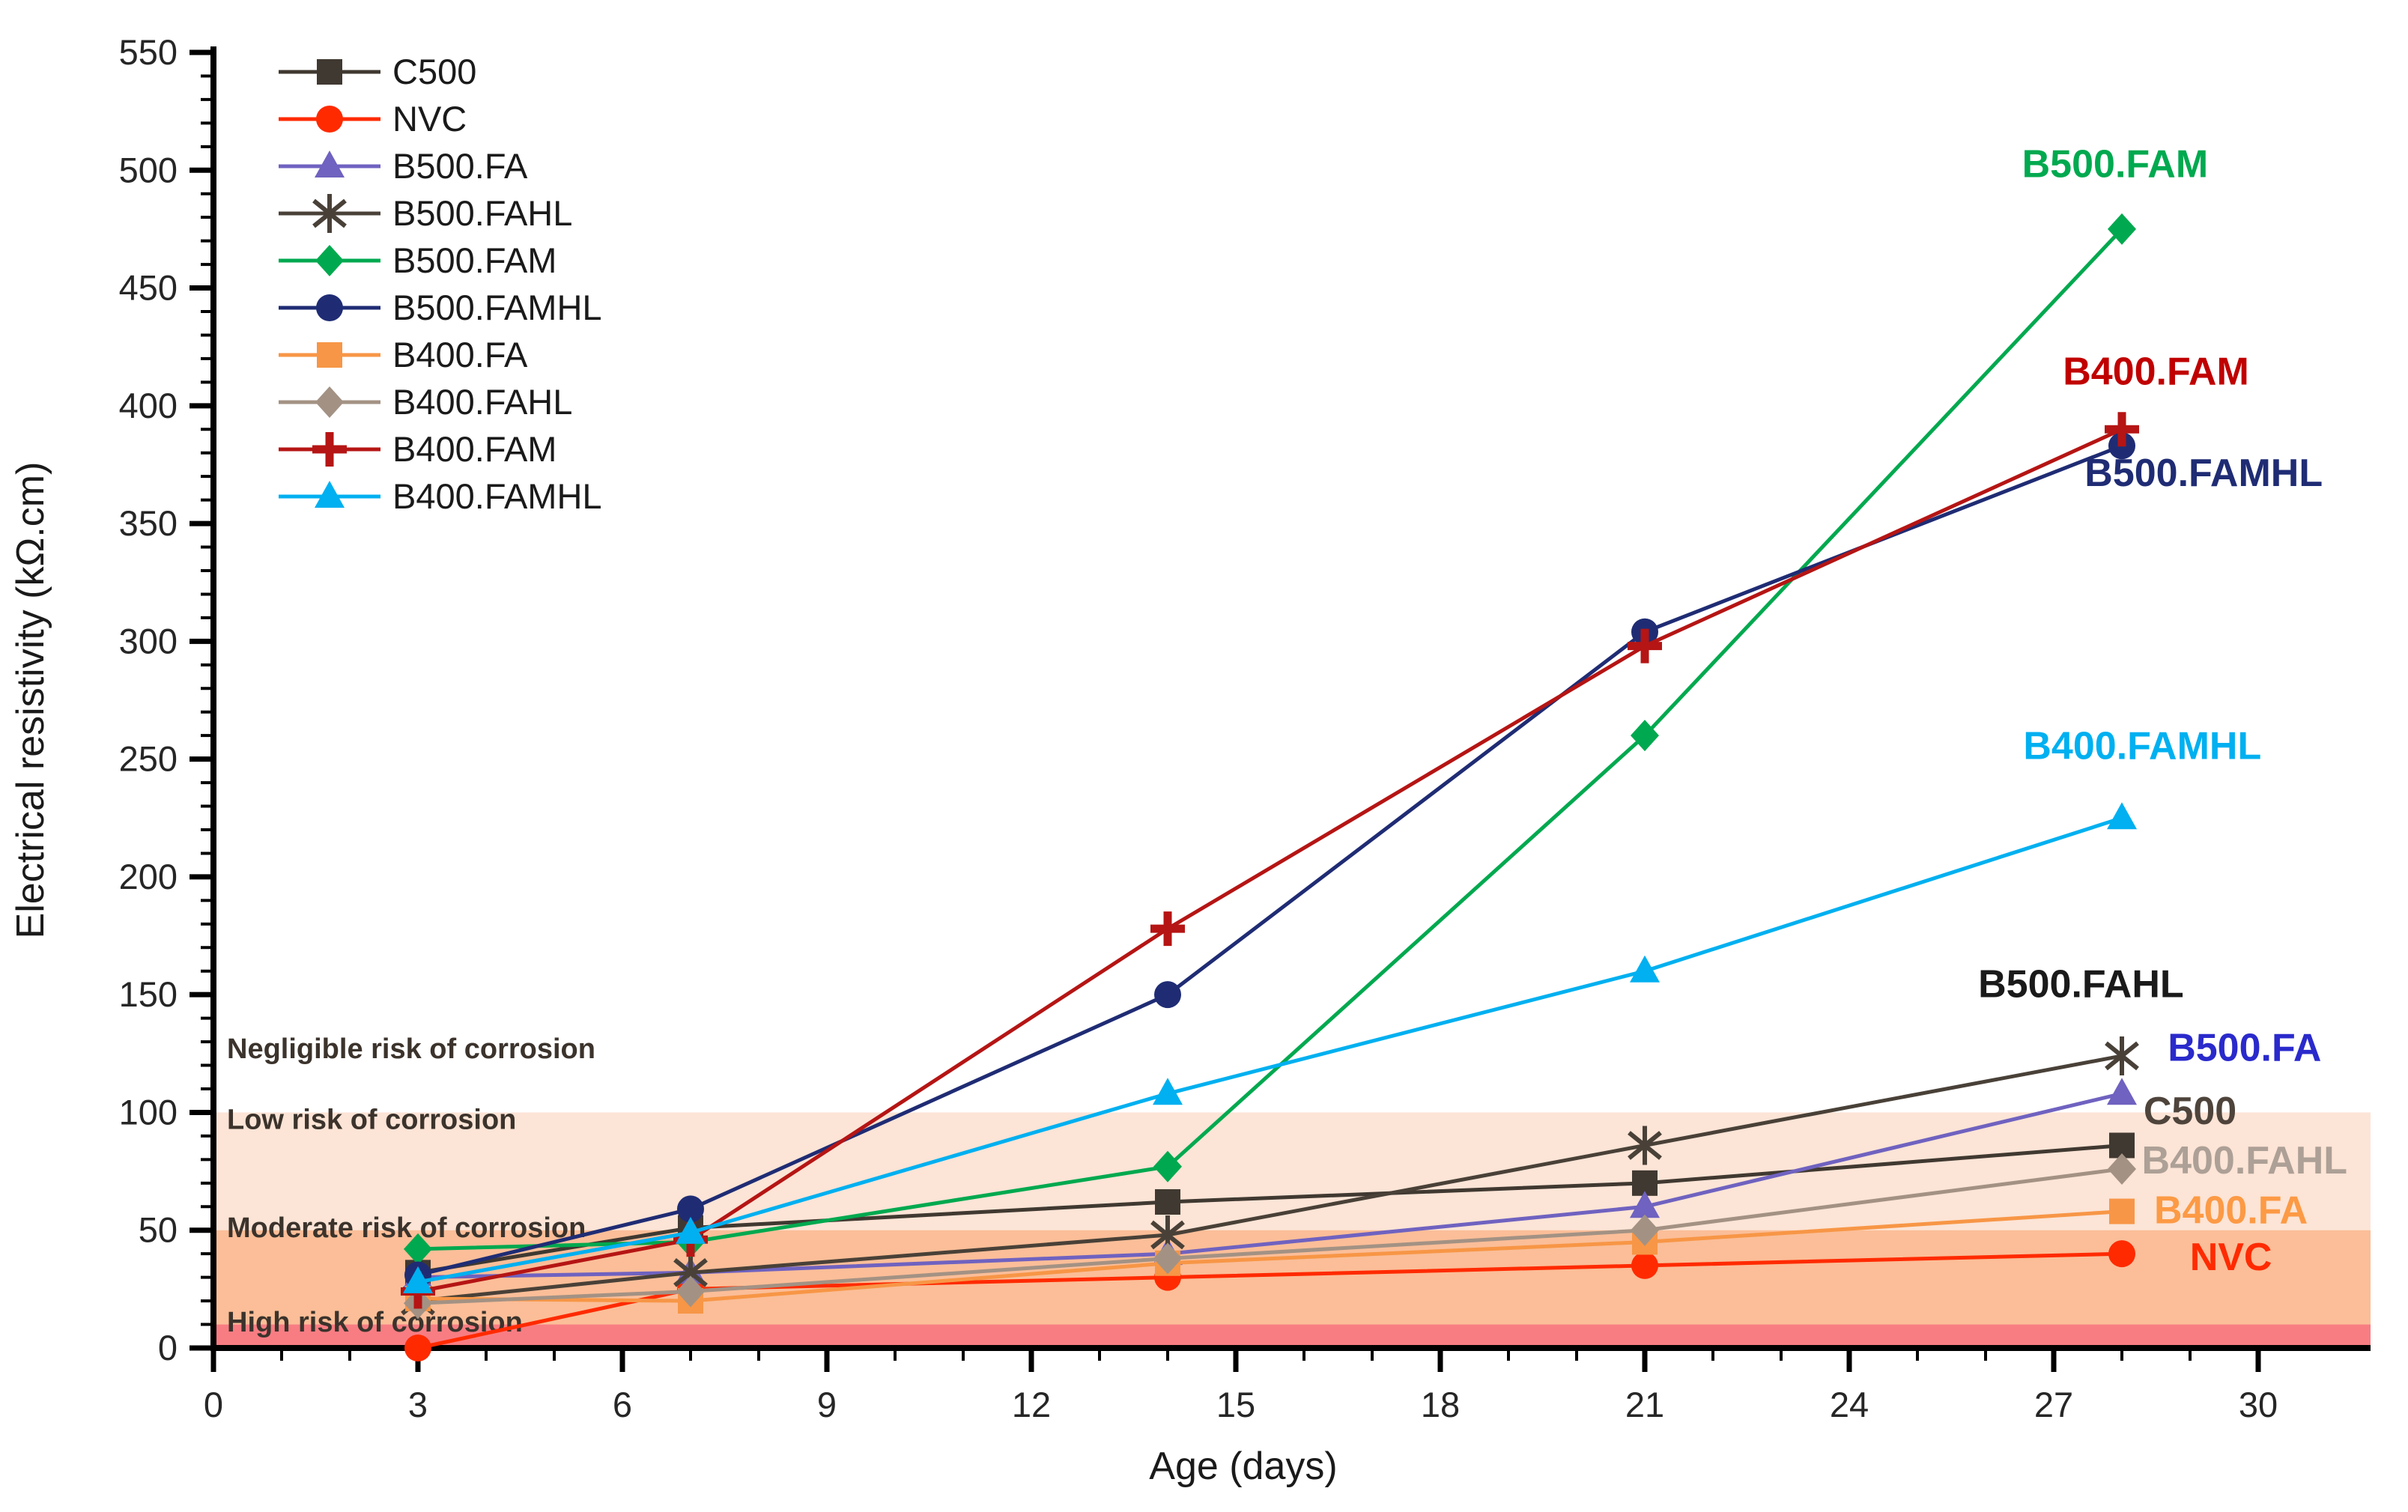 The image size is (2408, 1512). I want to click on series-label-B500.FAHL: B500.FAHL, so click(2081, 984).